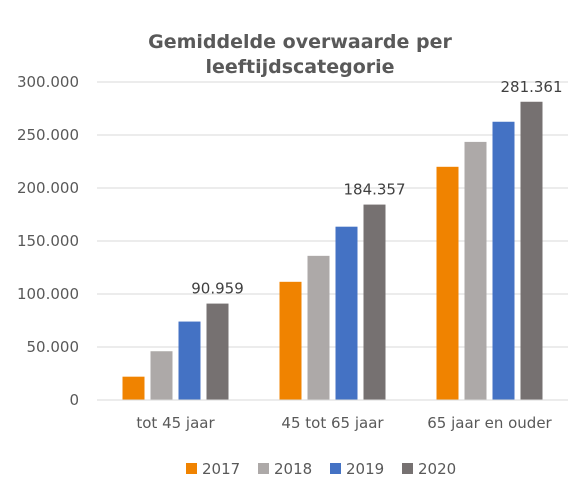  I want to click on data-label: 281.361, so click(531, 87).